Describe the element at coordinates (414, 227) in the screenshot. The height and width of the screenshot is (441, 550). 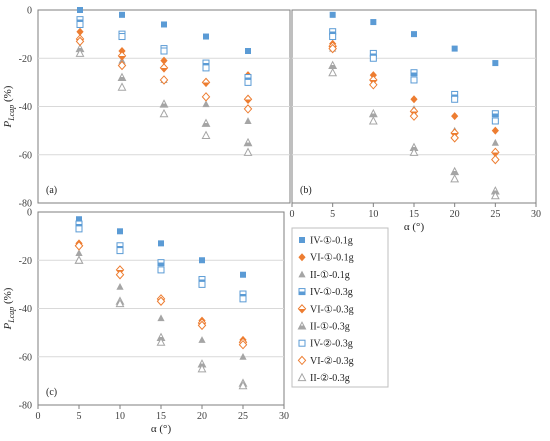
I see `x-axis-label: α (°)` at that location.